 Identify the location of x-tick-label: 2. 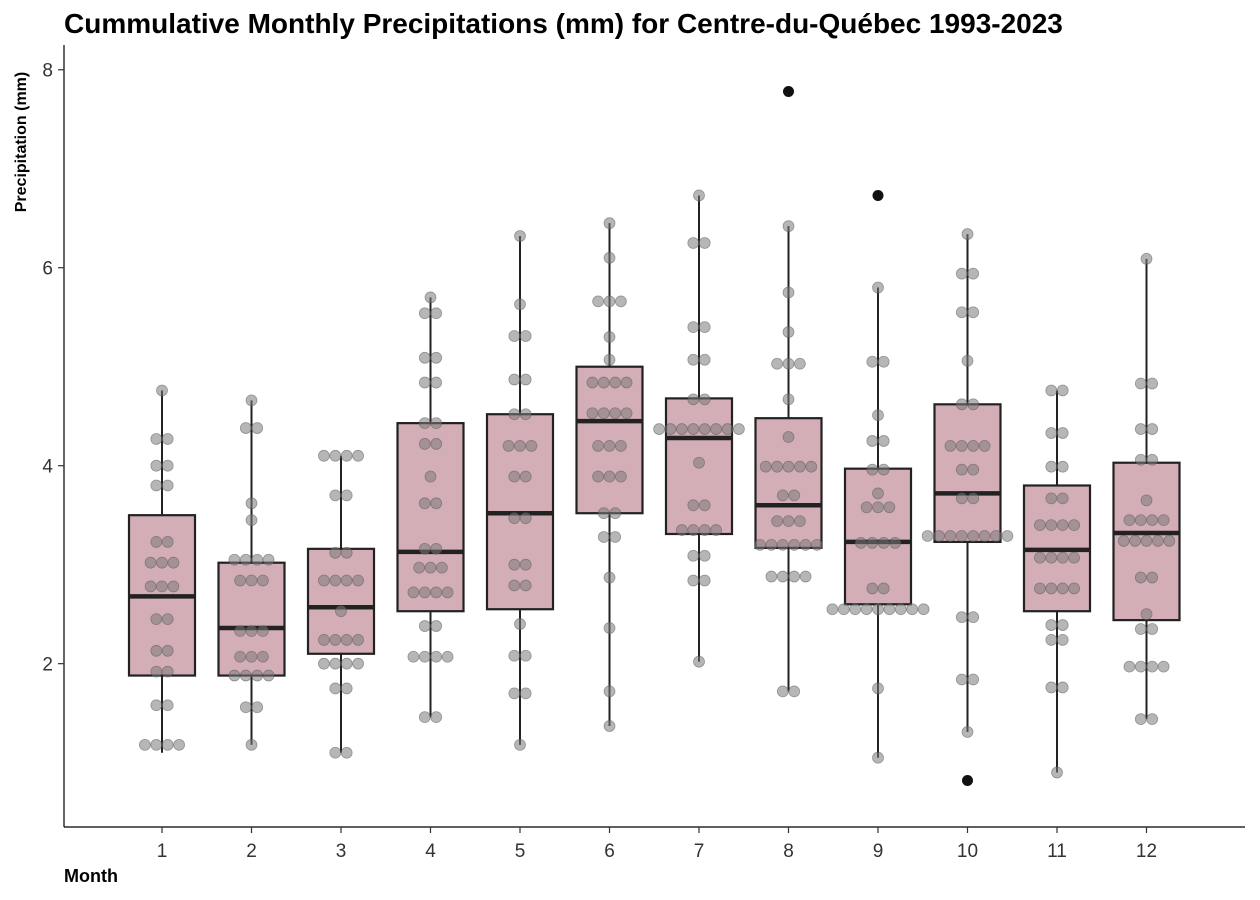
(251, 851).